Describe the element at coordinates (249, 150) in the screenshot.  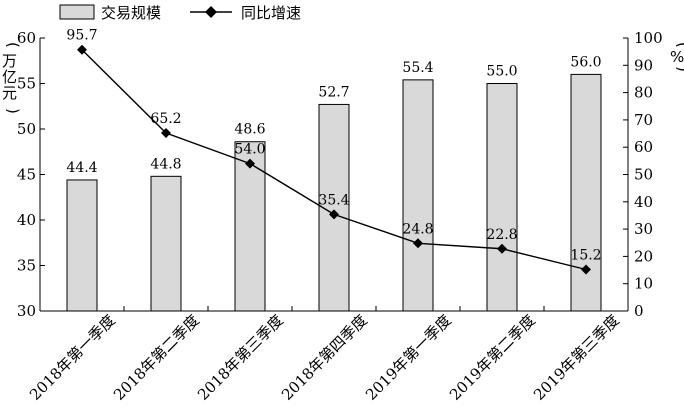
I see `growth-value-label: 54.0` at that location.